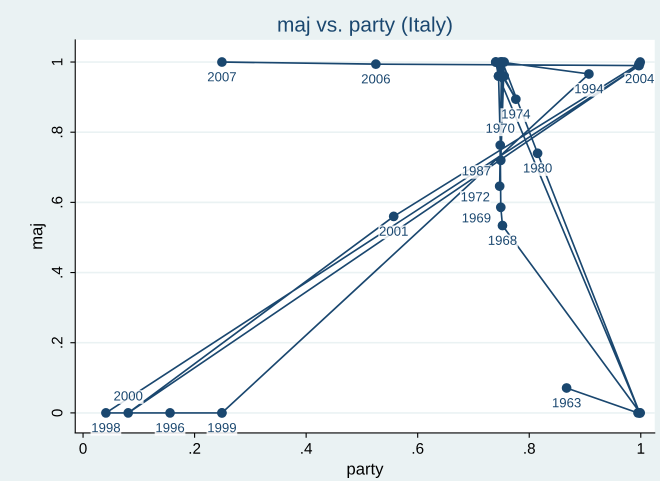 The image size is (660, 481). What do you see at coordinates (222, 427) in the screenshot?
I see `annotation: 1999` at bounding box center [222, 427].